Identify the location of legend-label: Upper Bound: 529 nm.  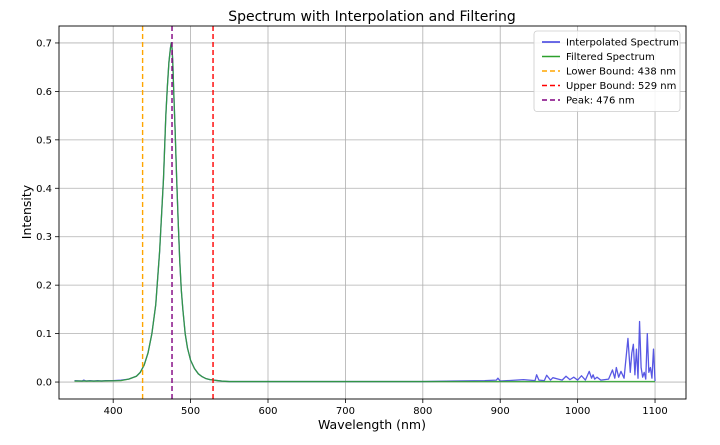
(621, 86).